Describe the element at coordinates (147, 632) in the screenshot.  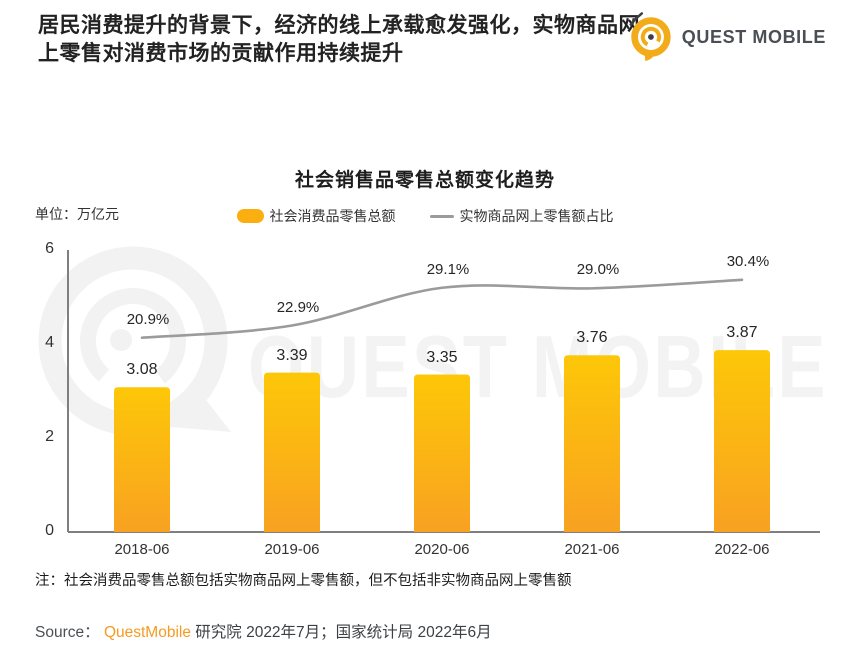
I see `source-brand: QuestMobile` at that location.